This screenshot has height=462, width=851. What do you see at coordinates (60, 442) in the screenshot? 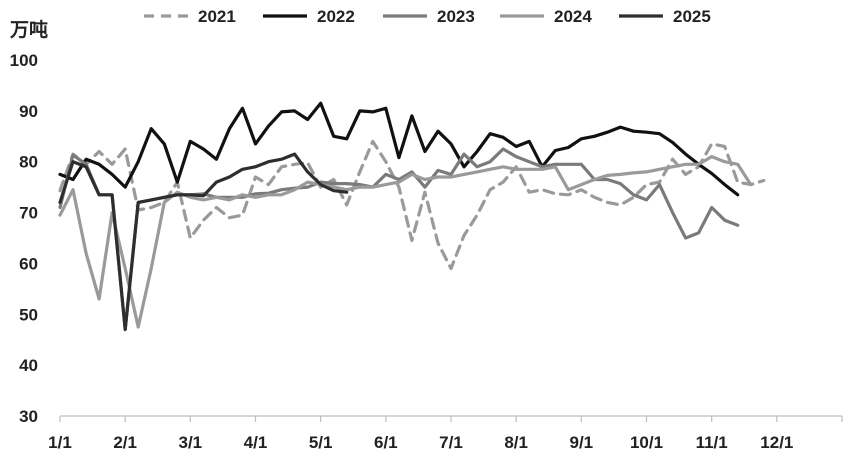
I see `x-tick-label: 1/1` at bounding box center [60, 442].